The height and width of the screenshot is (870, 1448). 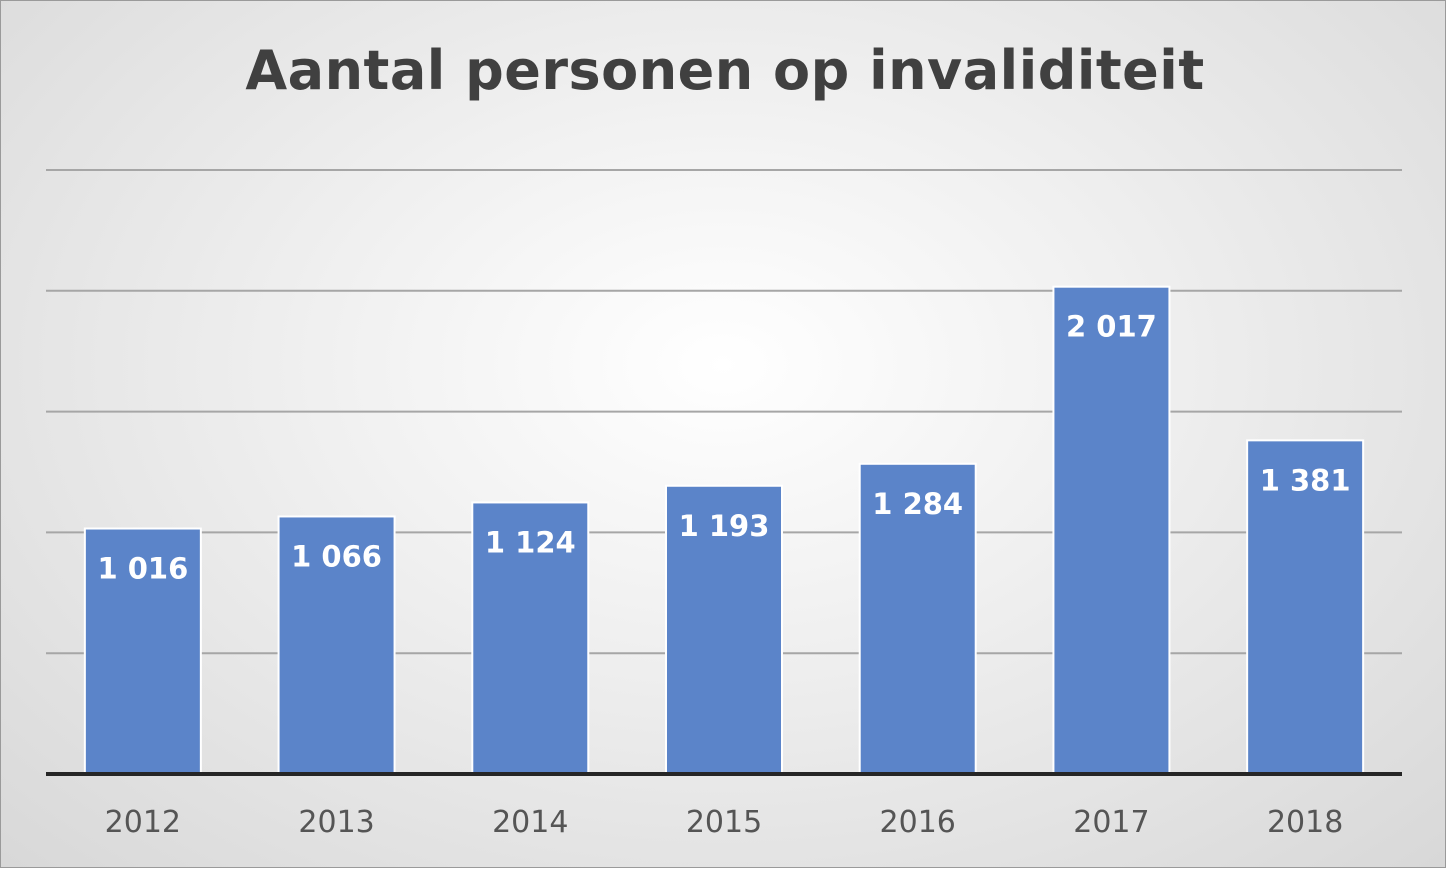 What do you see at coordinates (530, 638) in the screenshot?
I see `bar-2014` at bounding box center [530, 638].